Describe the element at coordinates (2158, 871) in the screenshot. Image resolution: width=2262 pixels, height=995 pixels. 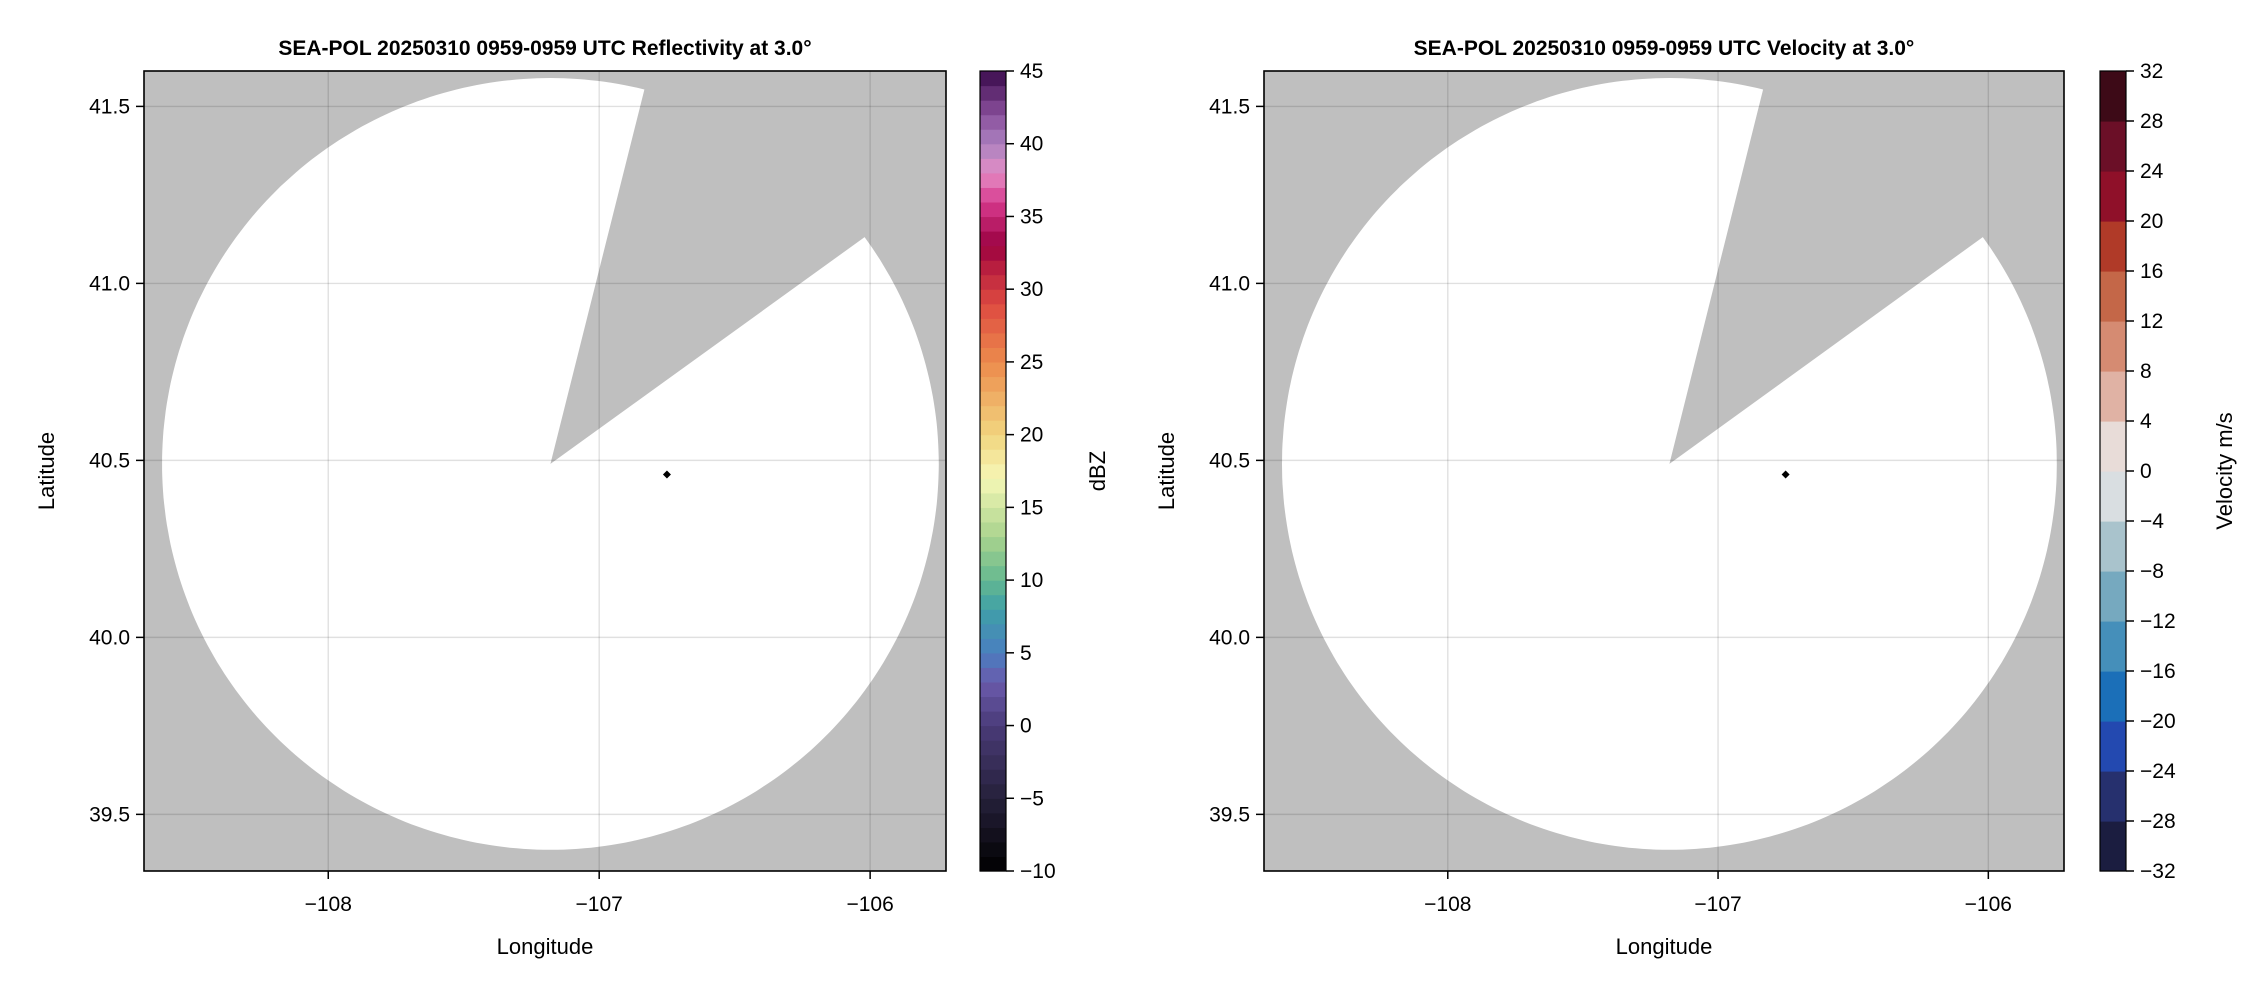
I see `colorbar-tick-label: −32` at that location.